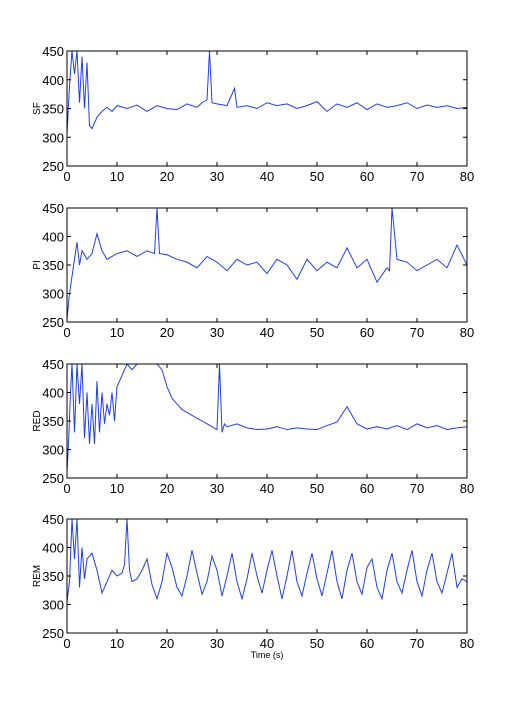  I want to click on x-axis-label: Time (s), so click(267, 655).